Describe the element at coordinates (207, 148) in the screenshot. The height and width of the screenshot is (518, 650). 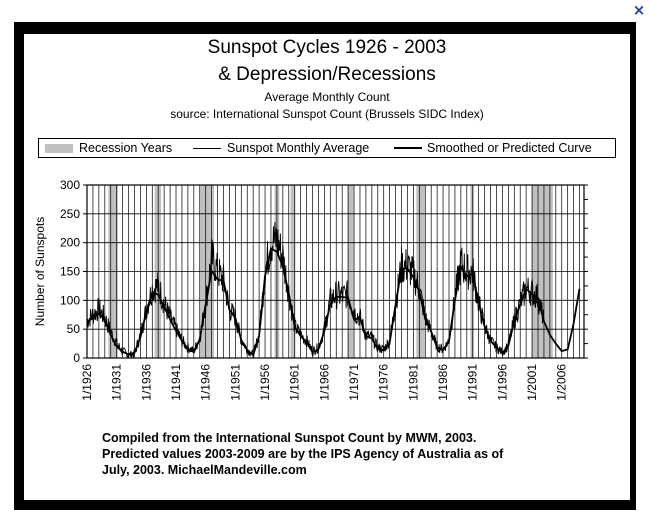
I see `legend-monthly-swatch` at that location.